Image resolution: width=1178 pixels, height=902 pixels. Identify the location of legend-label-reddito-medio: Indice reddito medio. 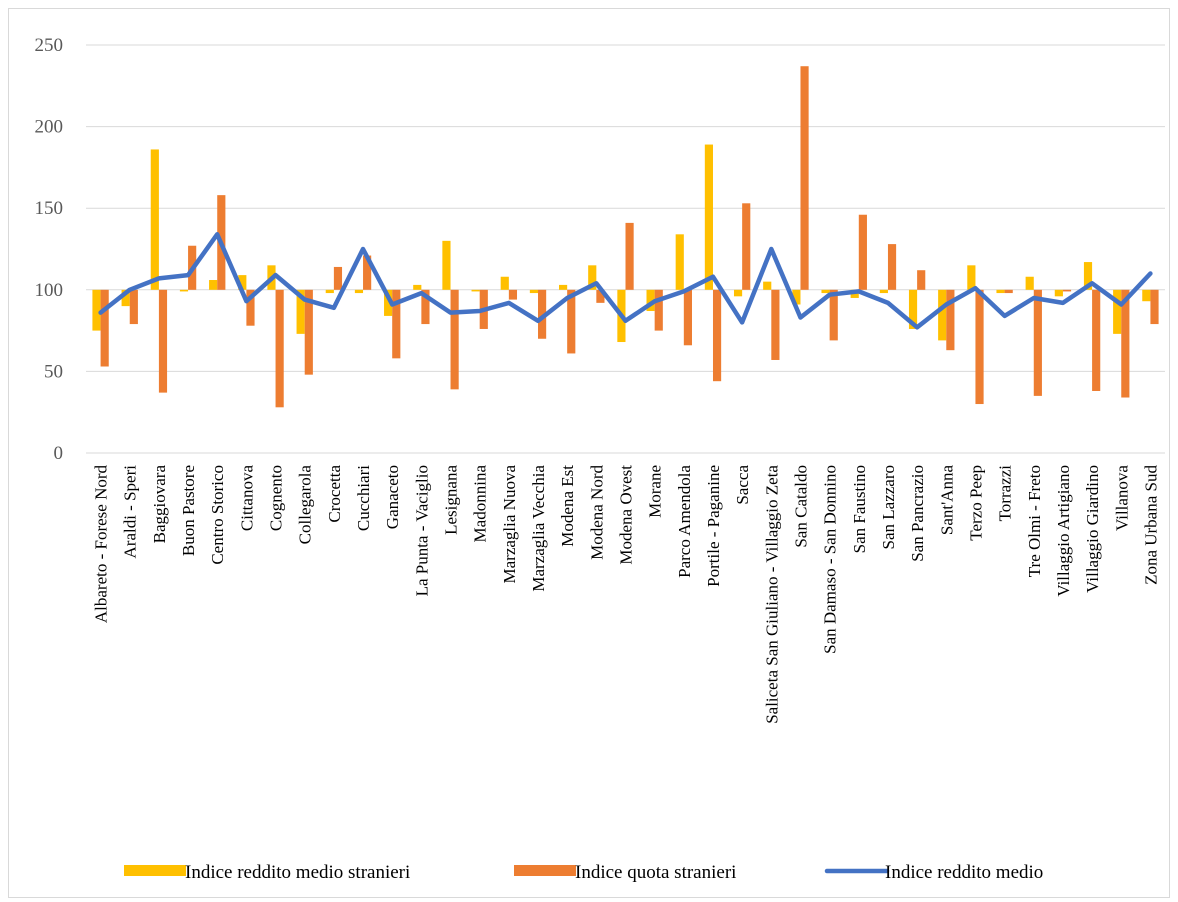
(964, 872).